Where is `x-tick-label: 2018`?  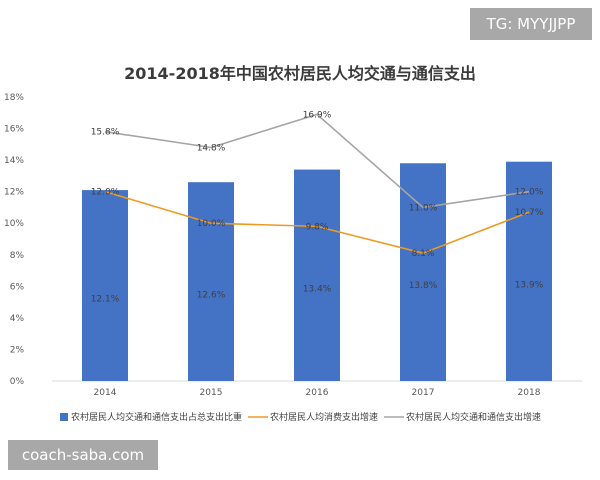
x-tick-label: 2018 is located at coordinates (529, 393).